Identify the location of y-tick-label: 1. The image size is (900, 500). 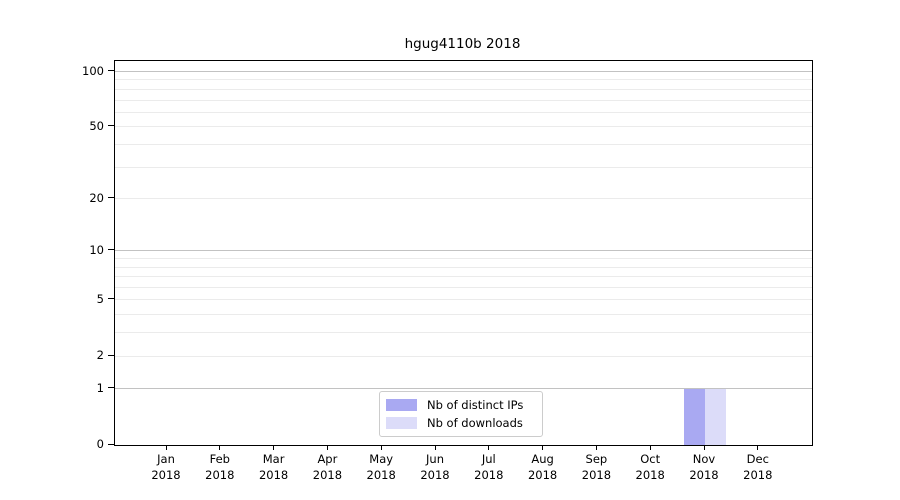
(100, 387).